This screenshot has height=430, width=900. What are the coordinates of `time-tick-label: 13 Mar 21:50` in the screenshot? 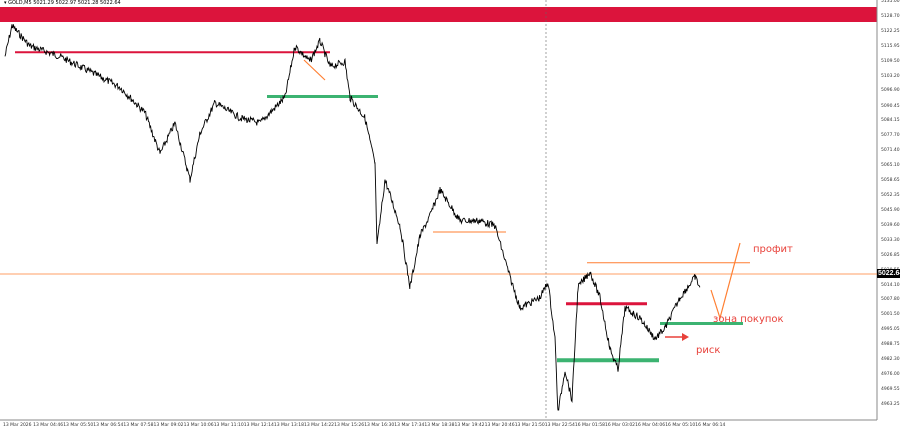 It's located at (529, 425).